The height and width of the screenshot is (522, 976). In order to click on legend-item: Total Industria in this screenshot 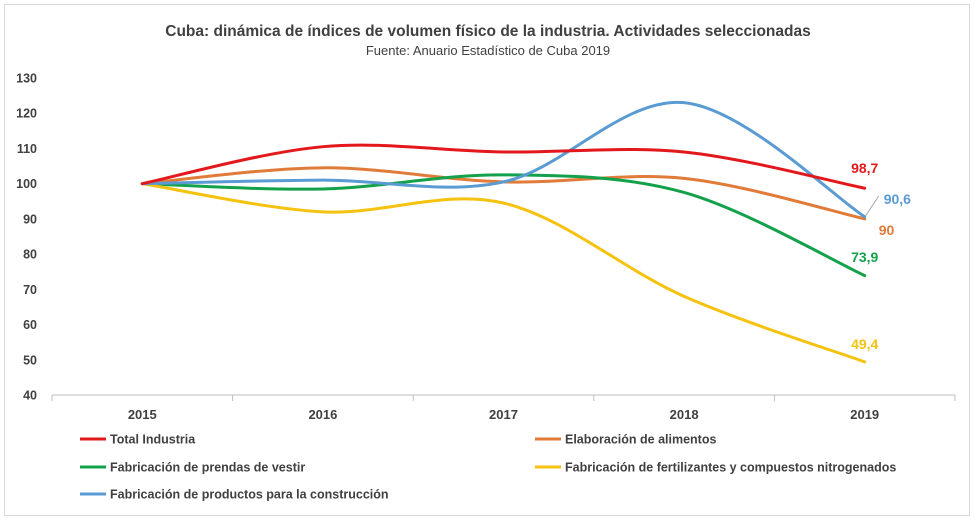, I will do `click(138, 440)`.